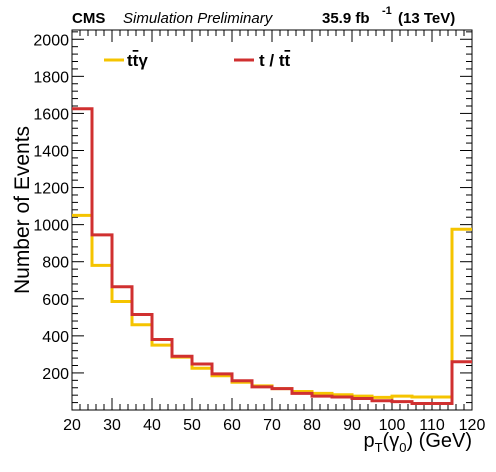 The image size is (496, 472). I want to click on x-axis-title-gamma: (γ, so click(391, 441).